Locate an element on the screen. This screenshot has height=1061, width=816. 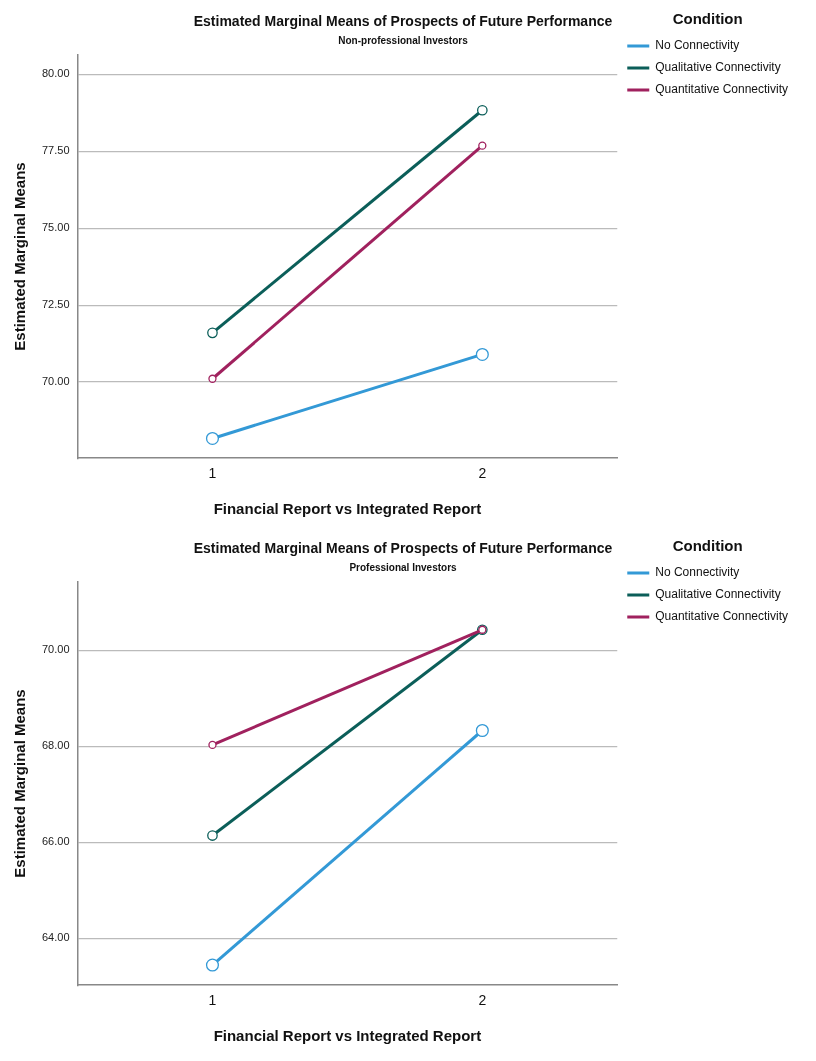
y-tick-label: 64.00 is located at coordinates (56, 937).